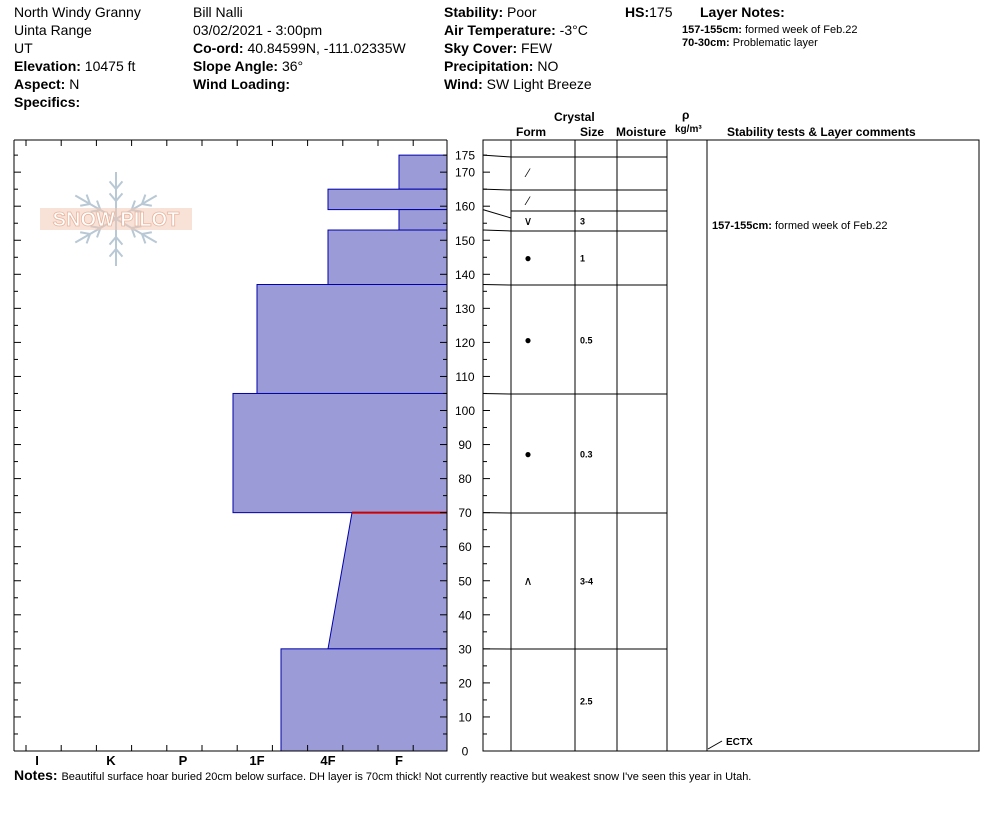 This screenshot has width=994, height=840. What do you see at coordinates (292, 66) in the screenshot?
I see `slope-value: 36°` at bounding box center [292, 66].